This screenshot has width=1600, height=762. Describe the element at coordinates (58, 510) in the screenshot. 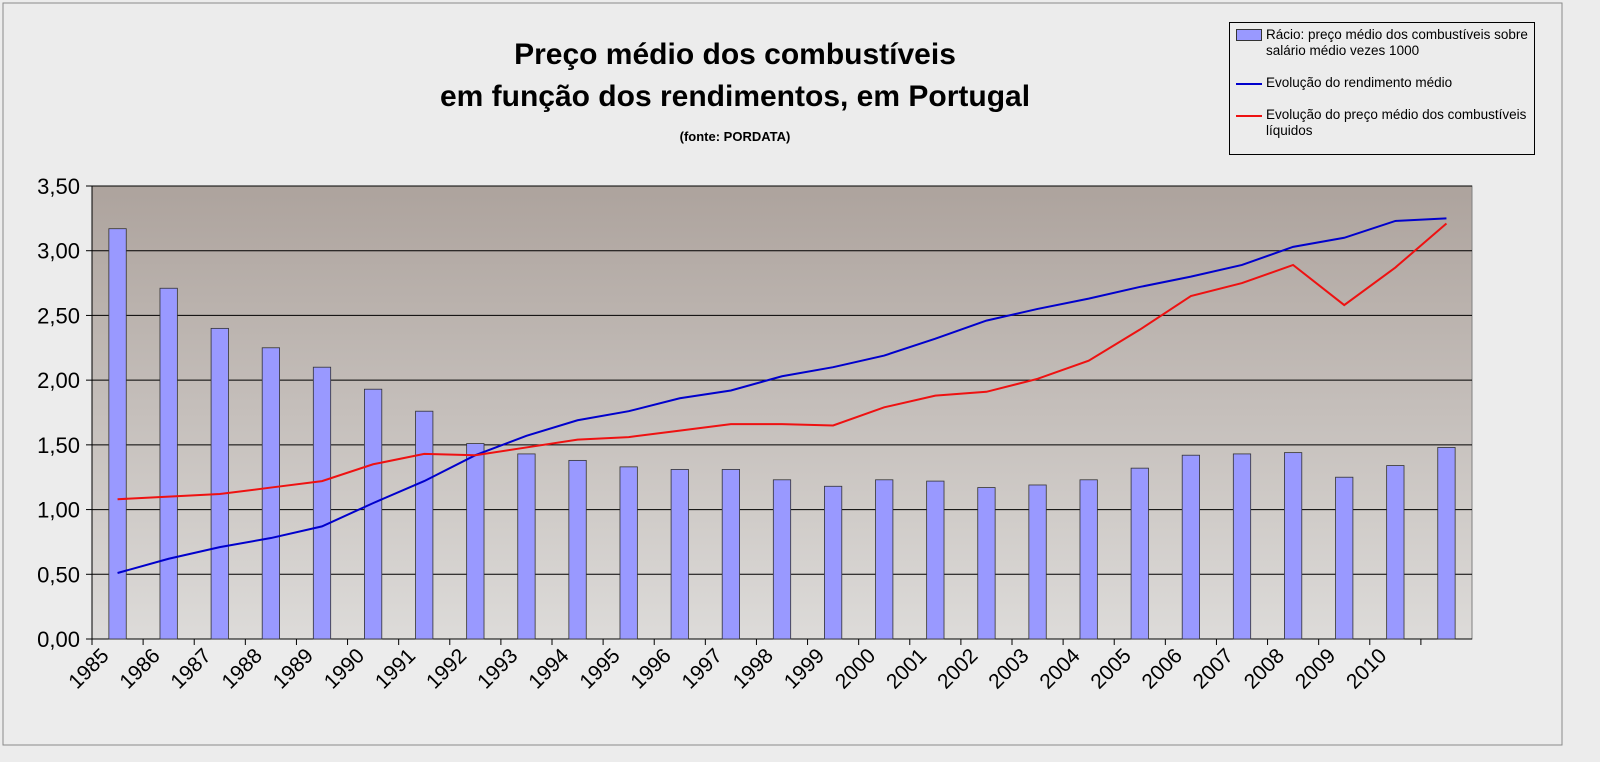

I see `y-tick-label: 1,00` at that location.